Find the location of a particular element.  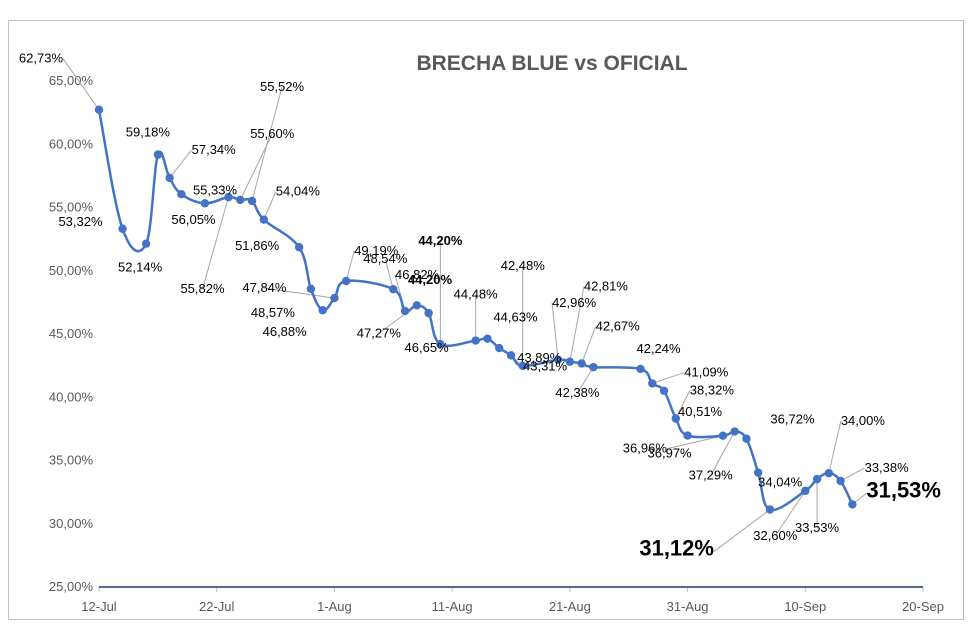

data-label: 51,86% is located at coordinates (257, 245).